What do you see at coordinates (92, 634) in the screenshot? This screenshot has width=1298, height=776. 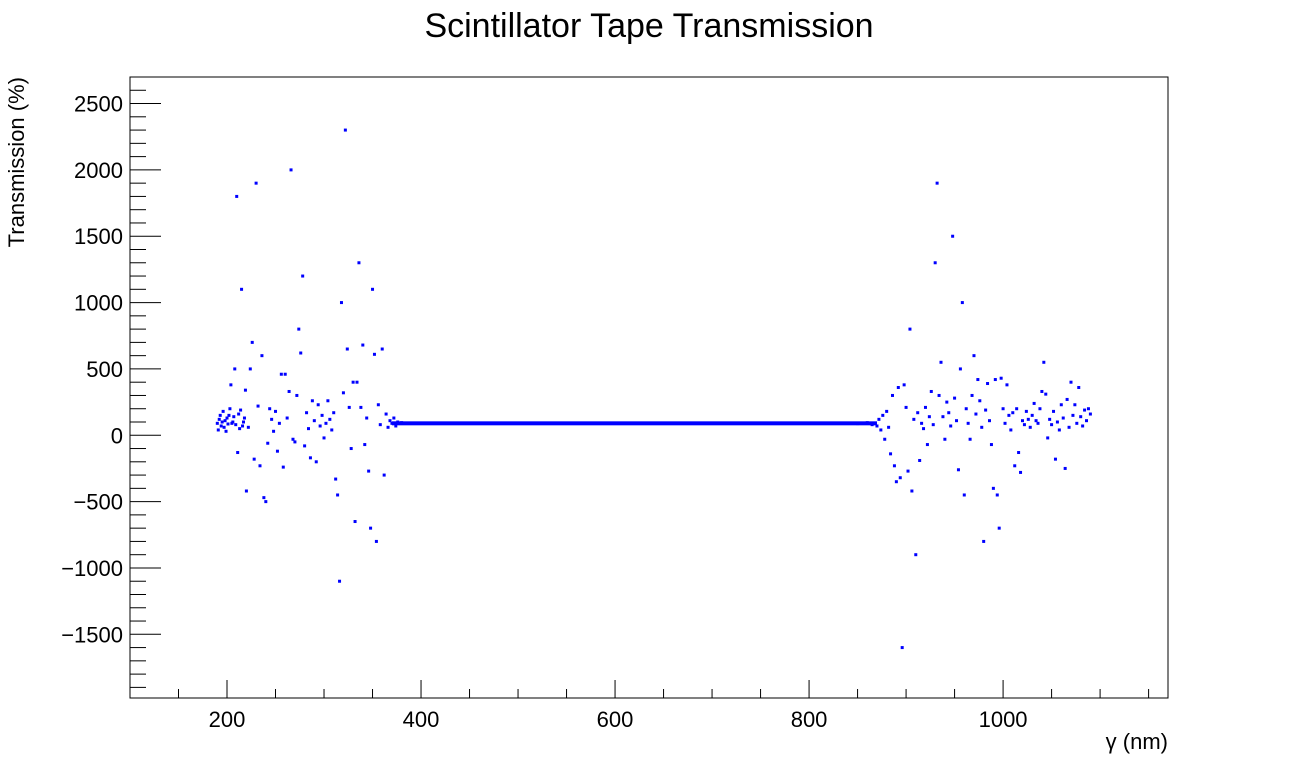 I see `y-tick-label: −1500` at bounding box center [92, 634].